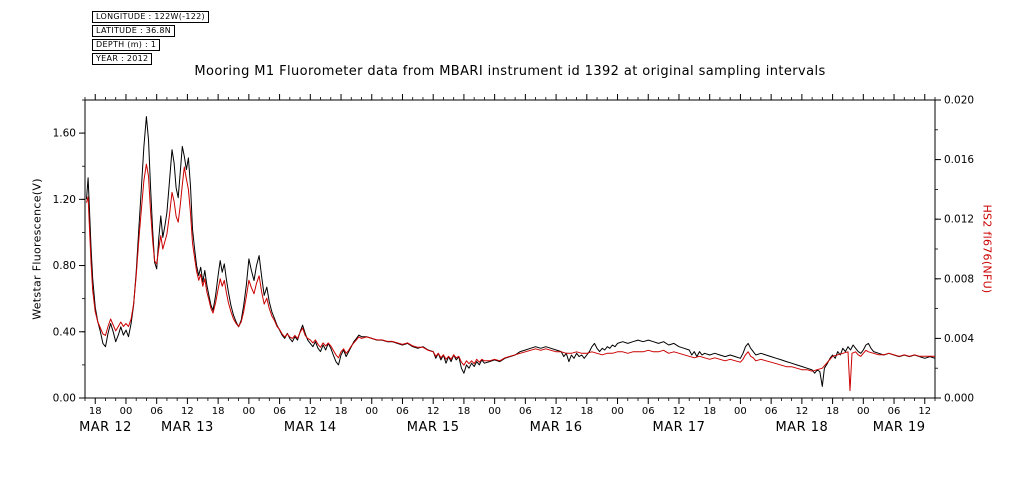 The image size is (1009, 504). What do you see at coordinates (959, 399) in the screenshot?
I see `y-right-tick-label: 0.000` at bounding box center [959, 399].